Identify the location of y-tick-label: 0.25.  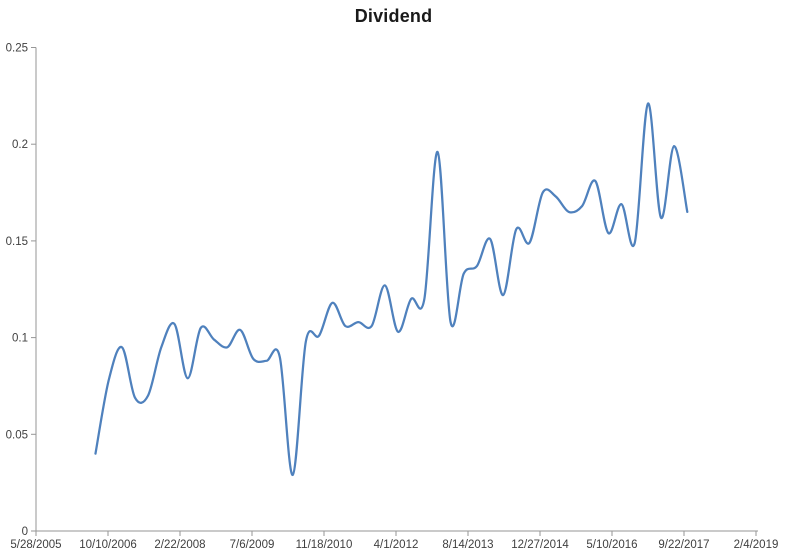
(17, 49).